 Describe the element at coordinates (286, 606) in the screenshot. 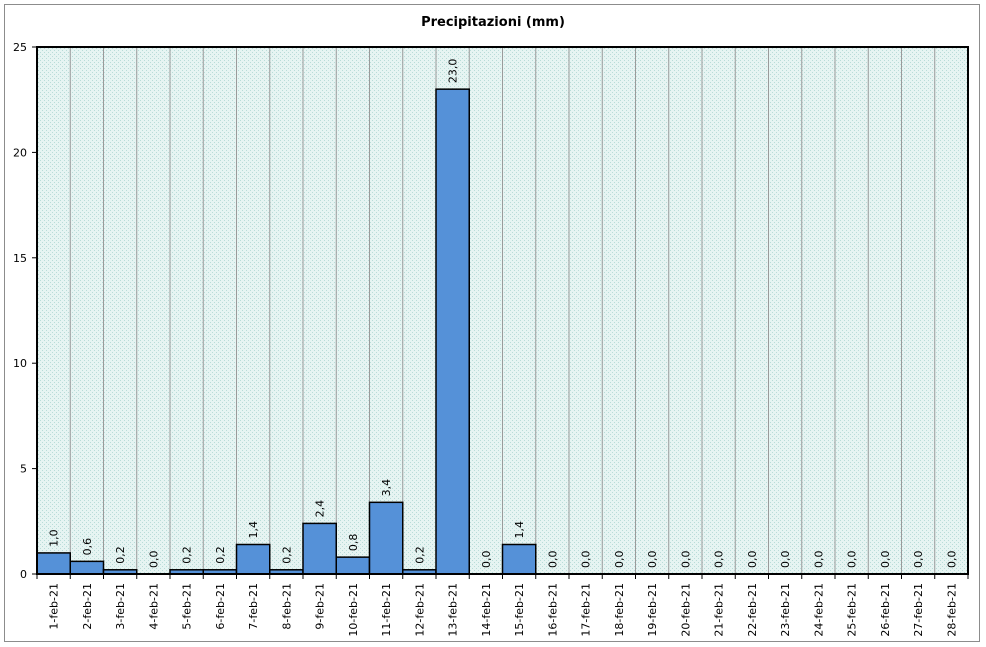

I see `x-tick-label: 8-feb-21` at that location.